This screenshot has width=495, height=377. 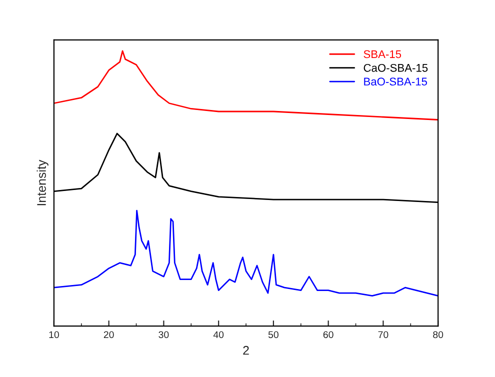 What do you see at coordinates (328, 334) in the screenshot?
I see `x-tick-label: 60` at bounding box center [328, 334].